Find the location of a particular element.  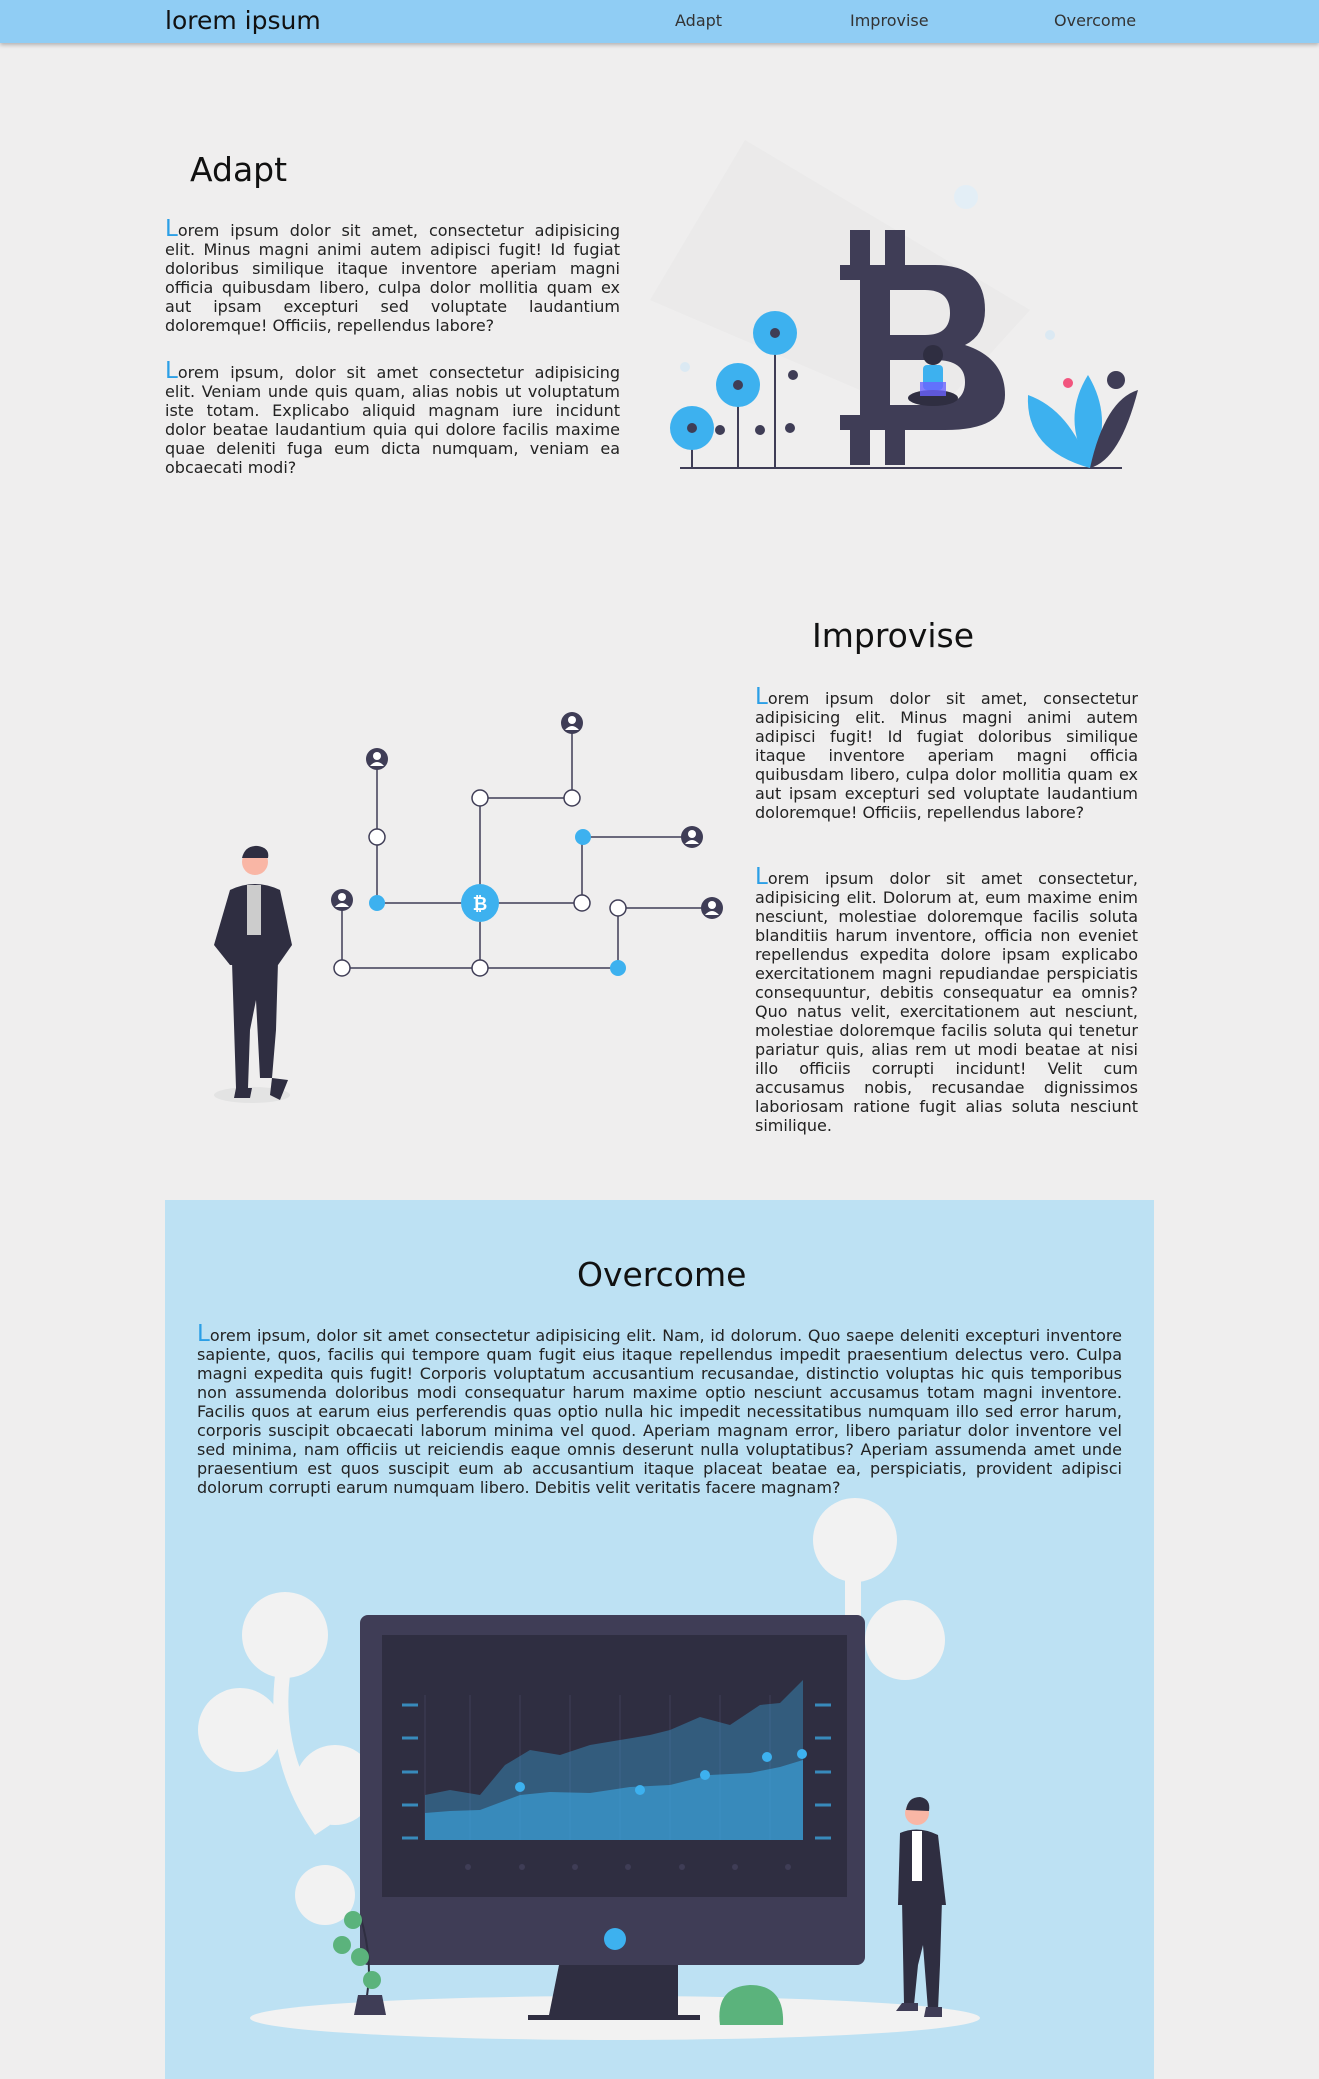

nav-link-adapt: Adapt is located at coordinates (699, 20).